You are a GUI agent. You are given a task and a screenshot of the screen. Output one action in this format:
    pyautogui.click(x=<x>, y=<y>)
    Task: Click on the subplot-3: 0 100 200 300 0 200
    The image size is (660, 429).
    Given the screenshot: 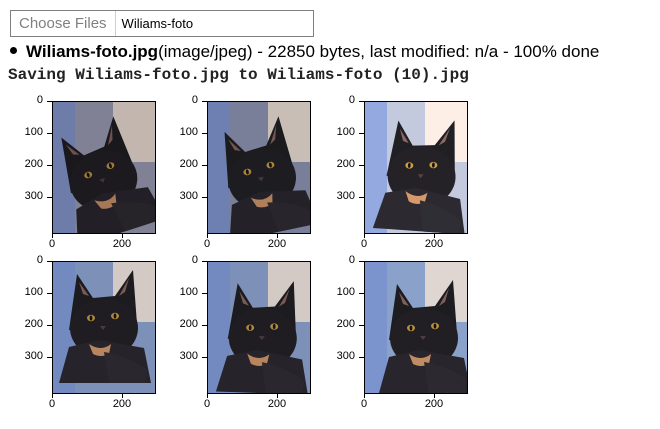 What is the action you would take?
    pyautogui.click(x=390, y=171)
    